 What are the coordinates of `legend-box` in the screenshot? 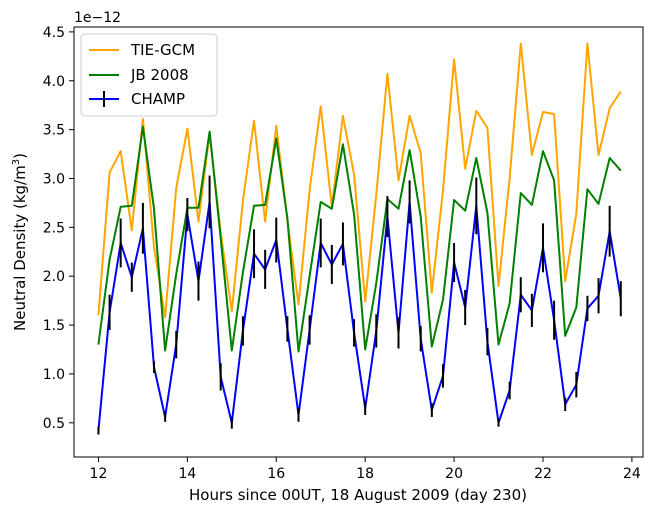 It's located at (149, 75).